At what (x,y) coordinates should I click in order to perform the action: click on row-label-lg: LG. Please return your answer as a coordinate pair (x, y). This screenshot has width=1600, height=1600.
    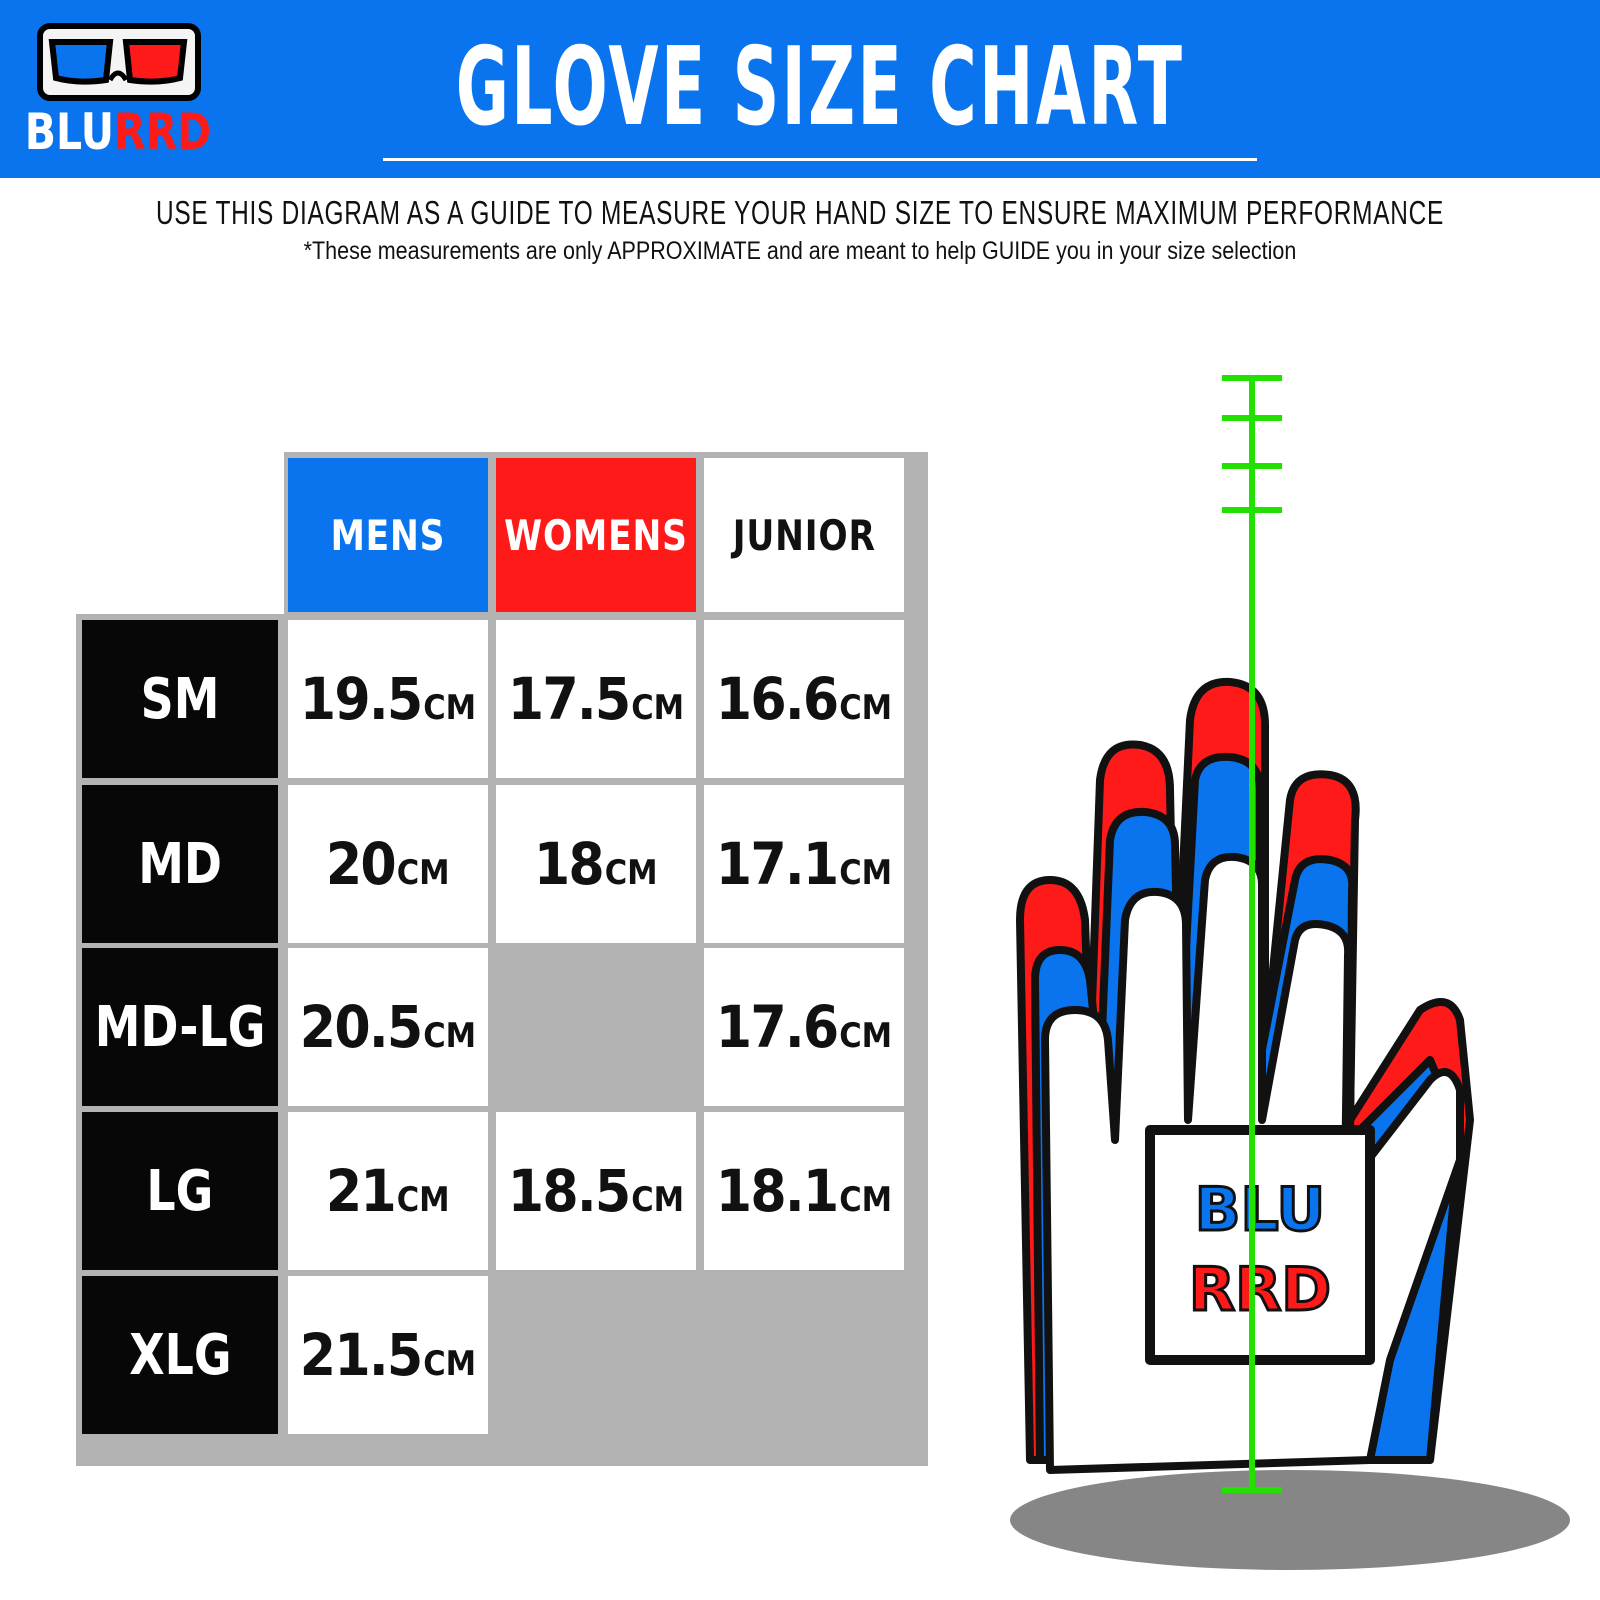
    Looking at the image, I should click on (180, 1191).